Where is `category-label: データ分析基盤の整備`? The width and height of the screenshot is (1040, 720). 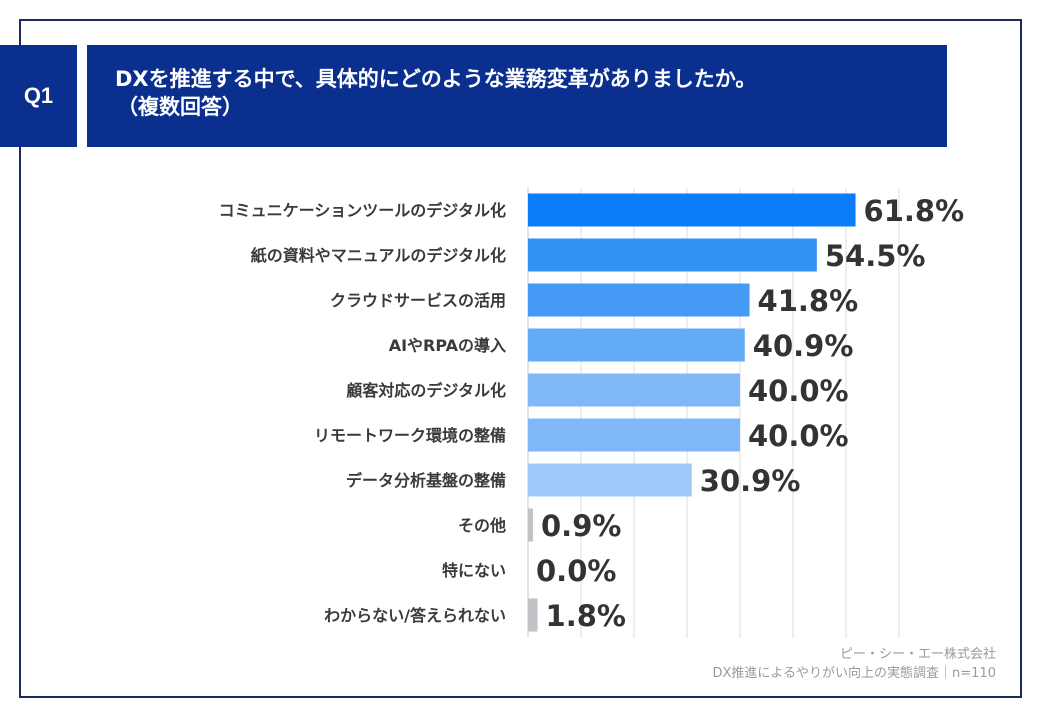
category-label: データ分析基盤の整備 is located at coordinates (426, 480).